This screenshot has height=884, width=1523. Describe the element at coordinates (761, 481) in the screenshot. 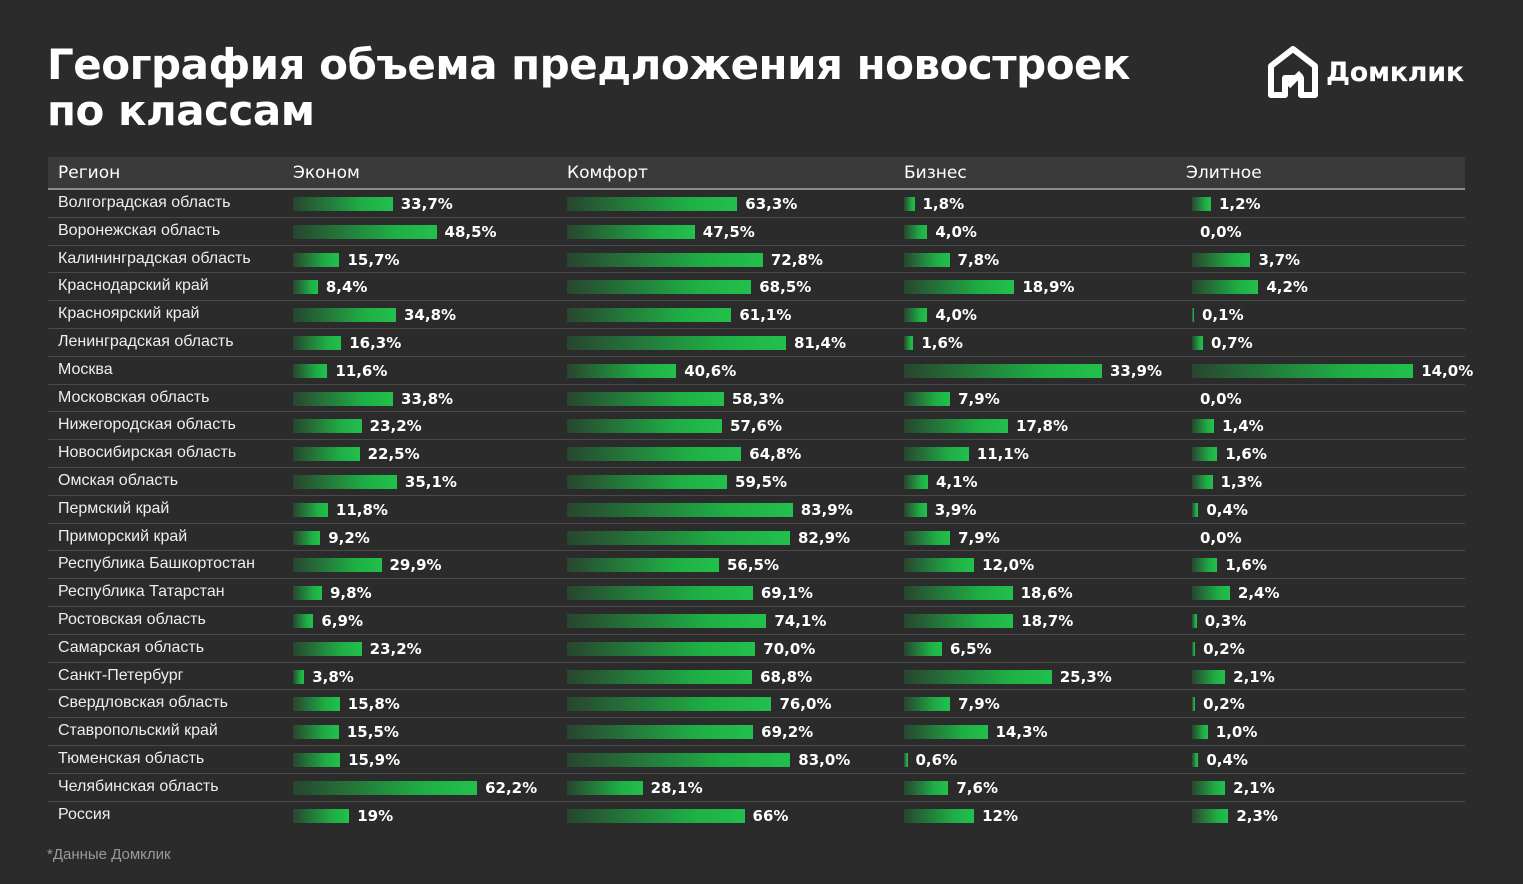

I see `comfort-value-label: 59,5%` at that location.